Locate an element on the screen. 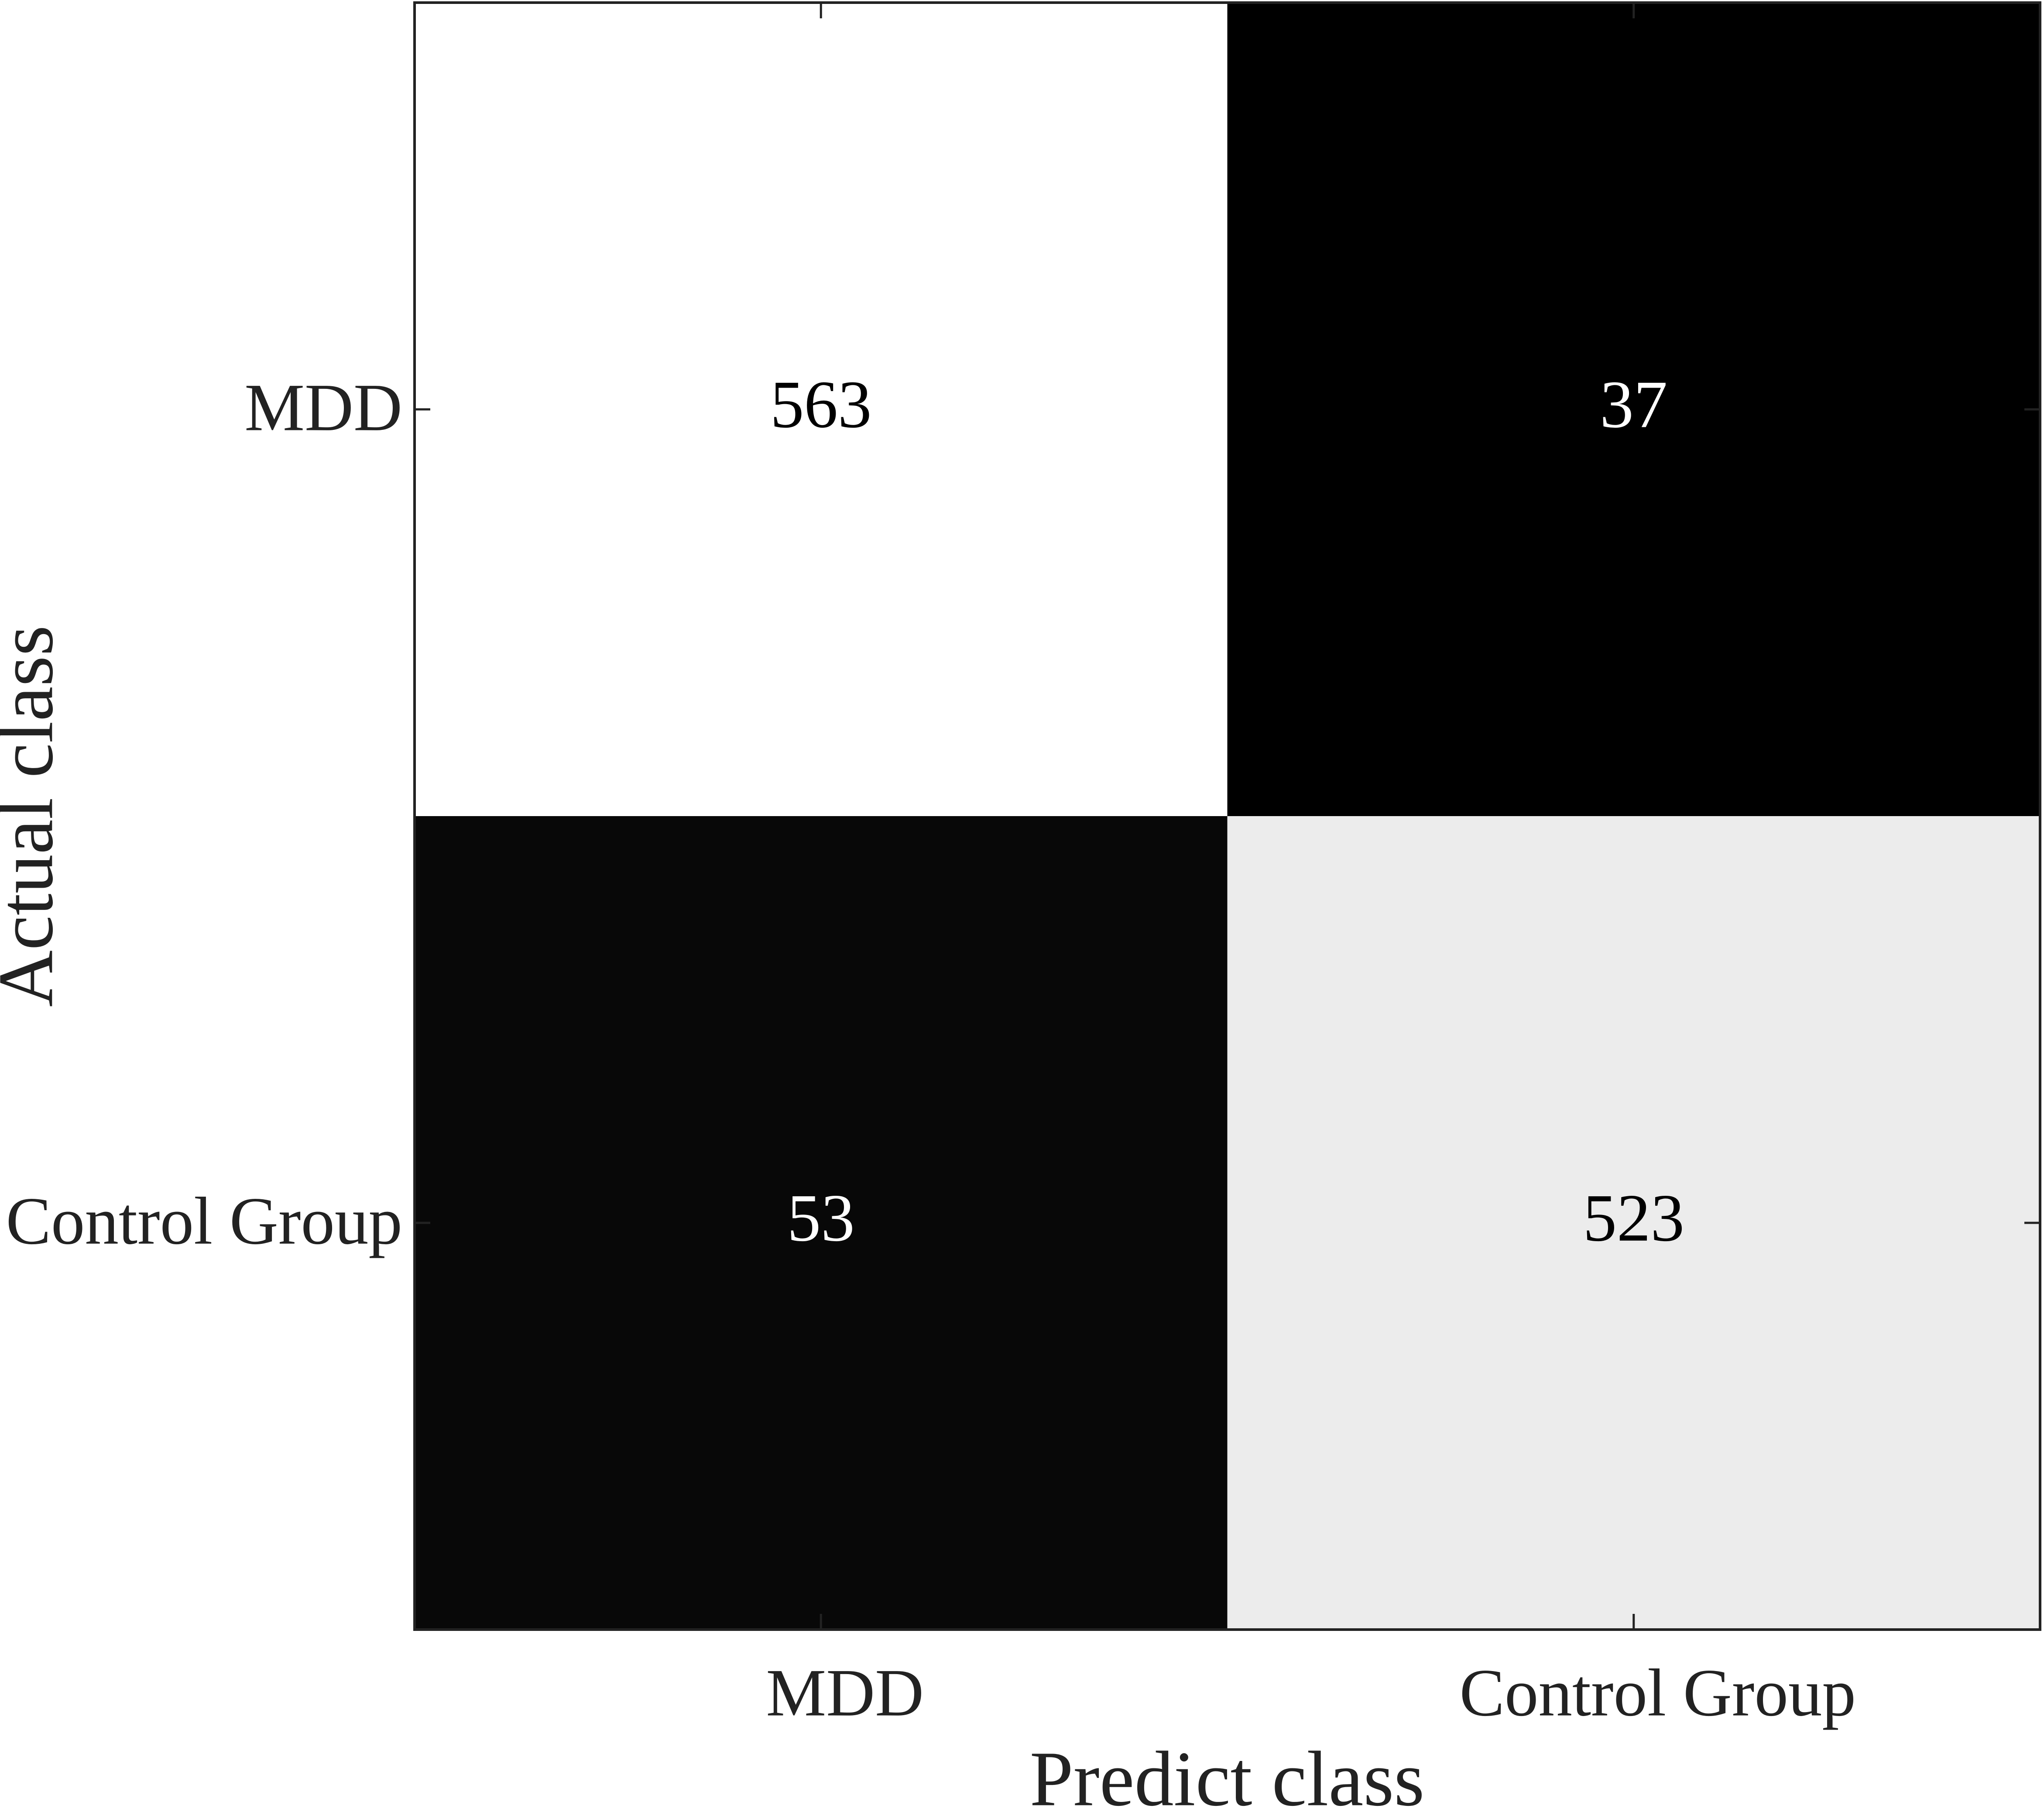 This screenshot has width=2044, height=1819. y-axis-label: Actual class is located at coordinates (34, 816).